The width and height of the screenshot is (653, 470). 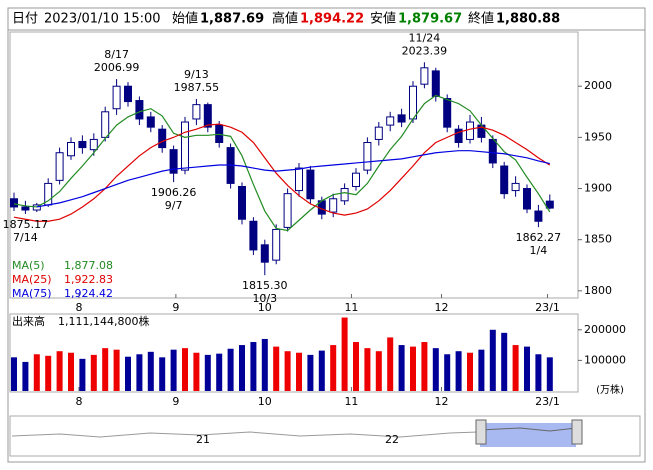 What do you see at coordinates (28, 265) in the screenshot?
I see `legend-name: MA(5)` at bounding box center [28, 265].